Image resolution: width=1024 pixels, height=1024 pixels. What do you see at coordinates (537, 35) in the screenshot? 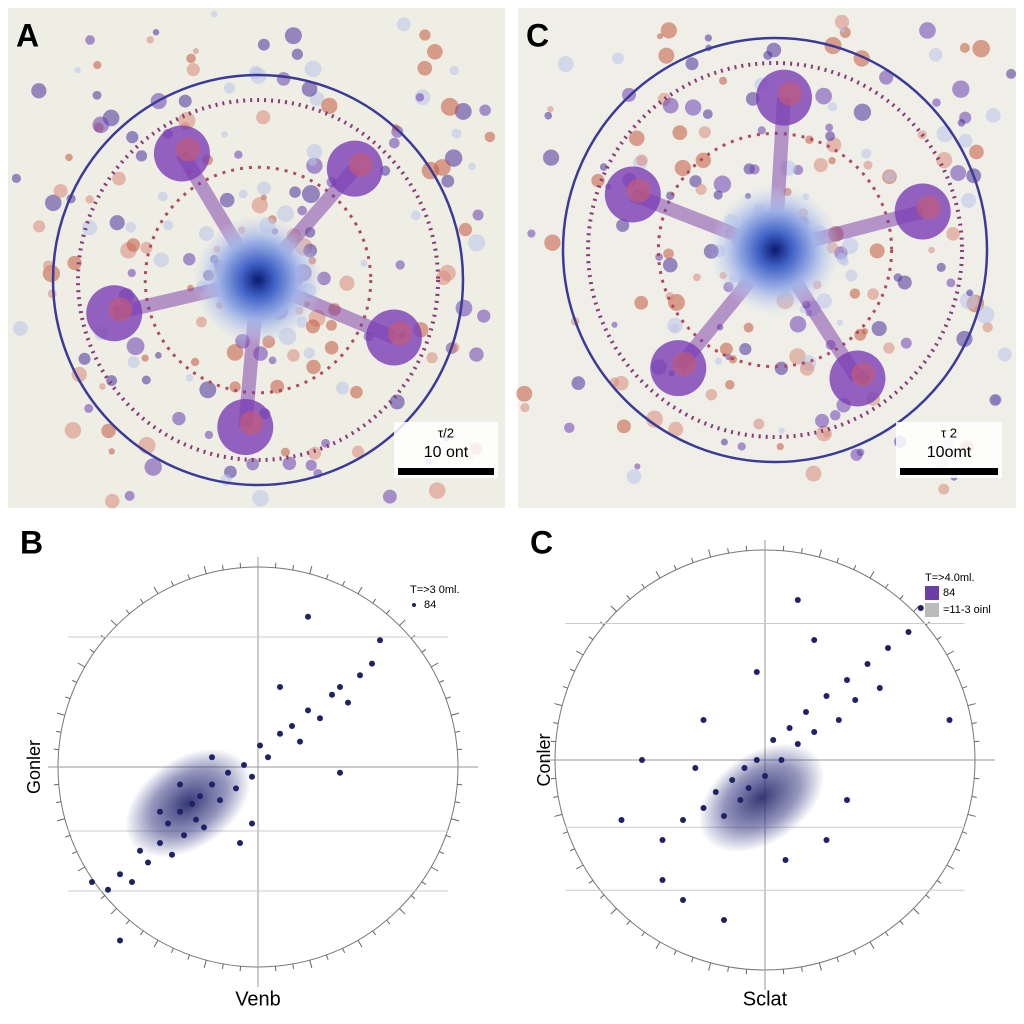
I see `panel-label: C` at bounding box center [537, 35].